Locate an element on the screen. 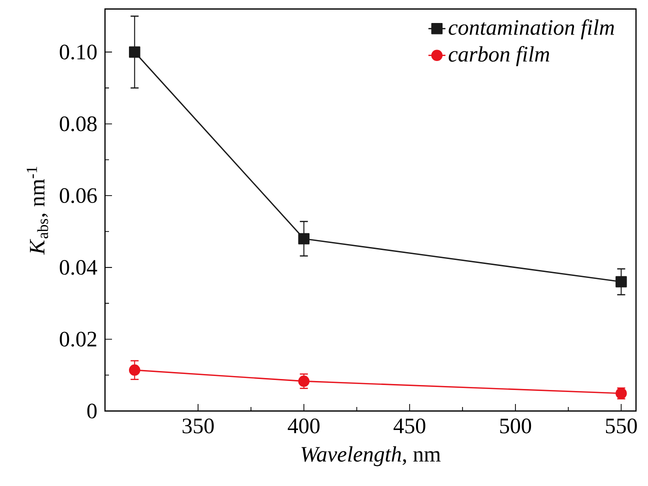 The image size is (648, 486). y-axis-title: K$_{abs}$, nm$^{-1}$ is located at coordinates (37, 210).